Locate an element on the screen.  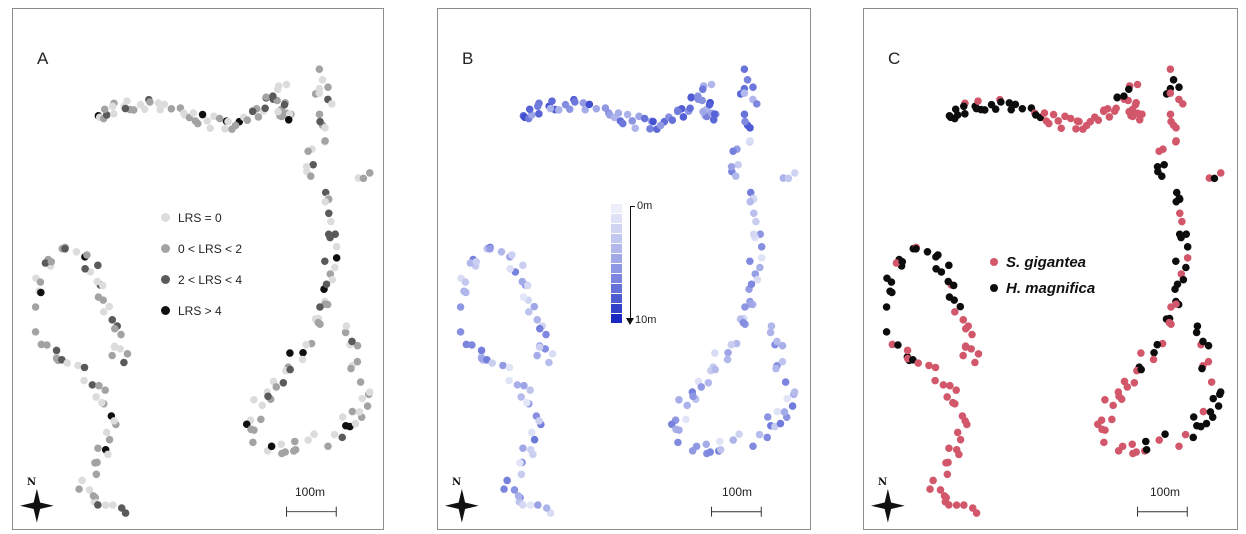
depth-axis is located at coordinates (630, 264).